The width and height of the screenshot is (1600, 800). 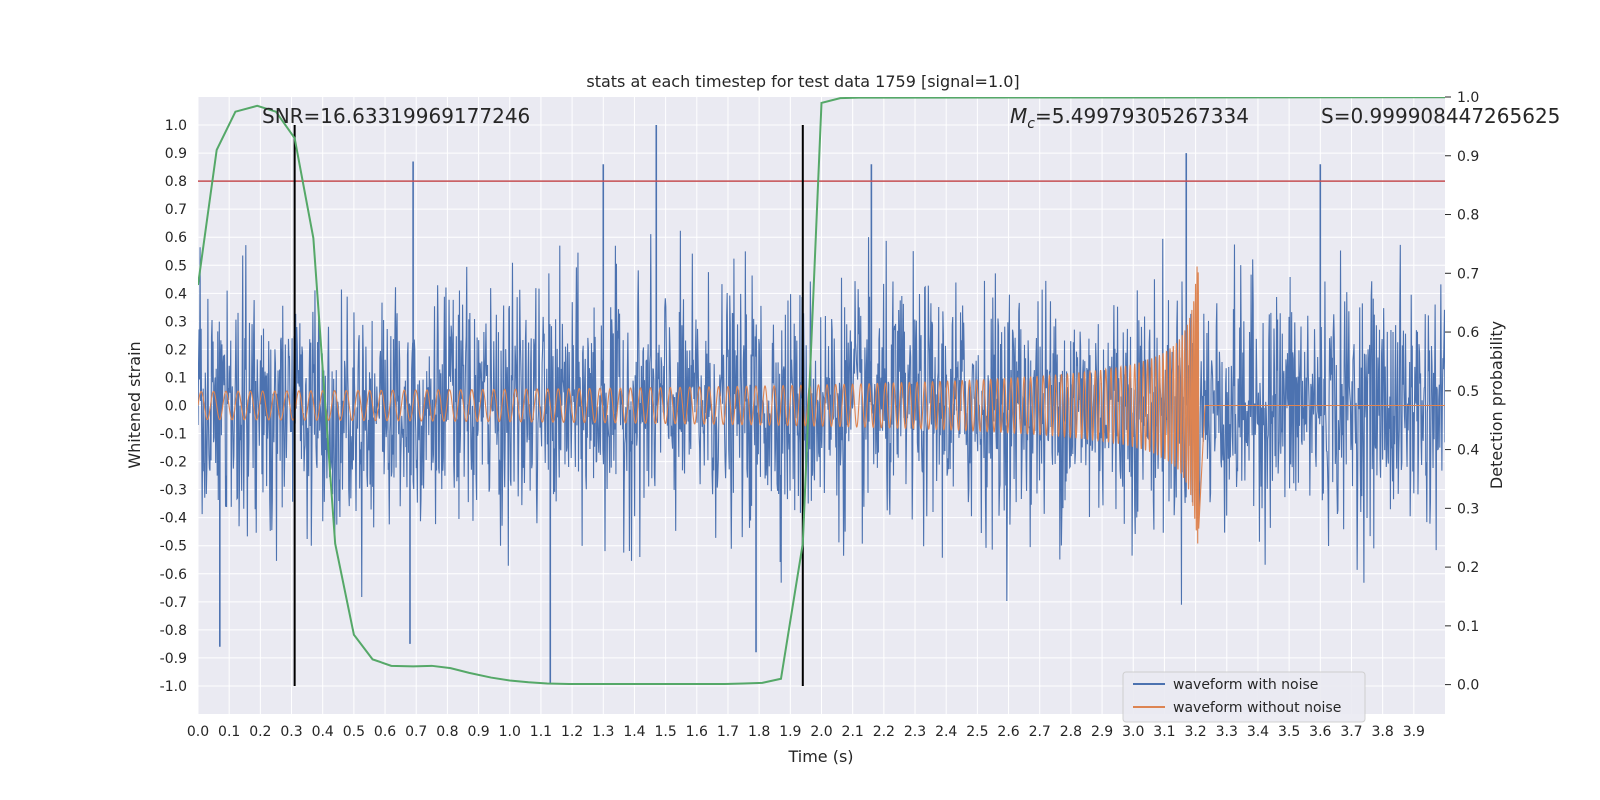 What do you see at coordinates (1468, 157) in the screenshot?
I see `y2-tick-label: 0.9` at bounding box center [1468, 157].